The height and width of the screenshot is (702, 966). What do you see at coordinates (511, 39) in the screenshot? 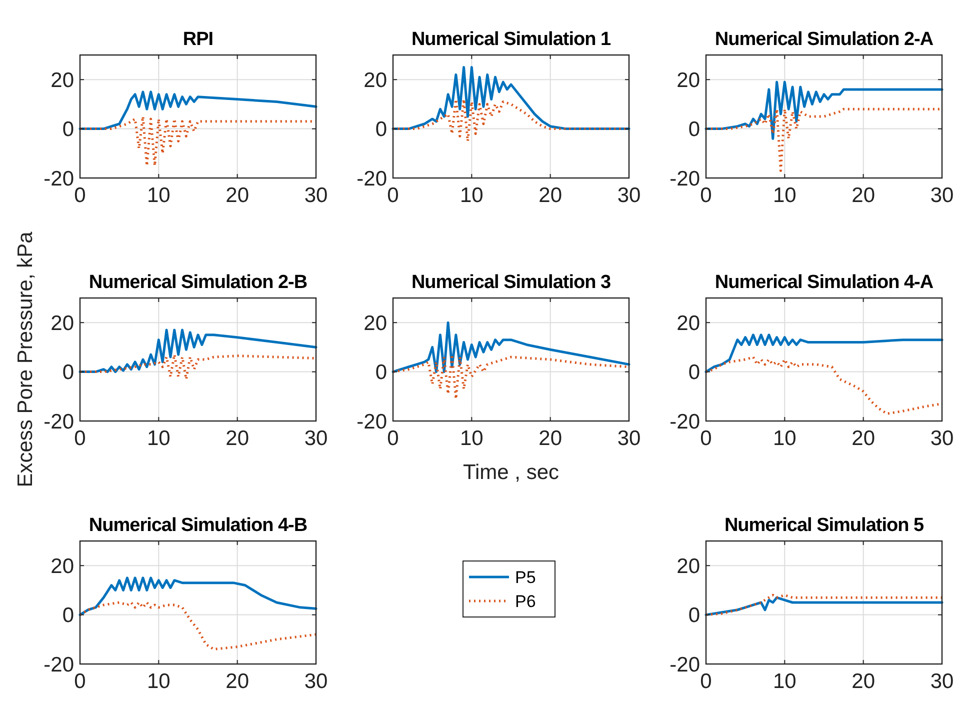
I see `chart-title: Numerical Simulation 1` at bounding box center [511, 39].